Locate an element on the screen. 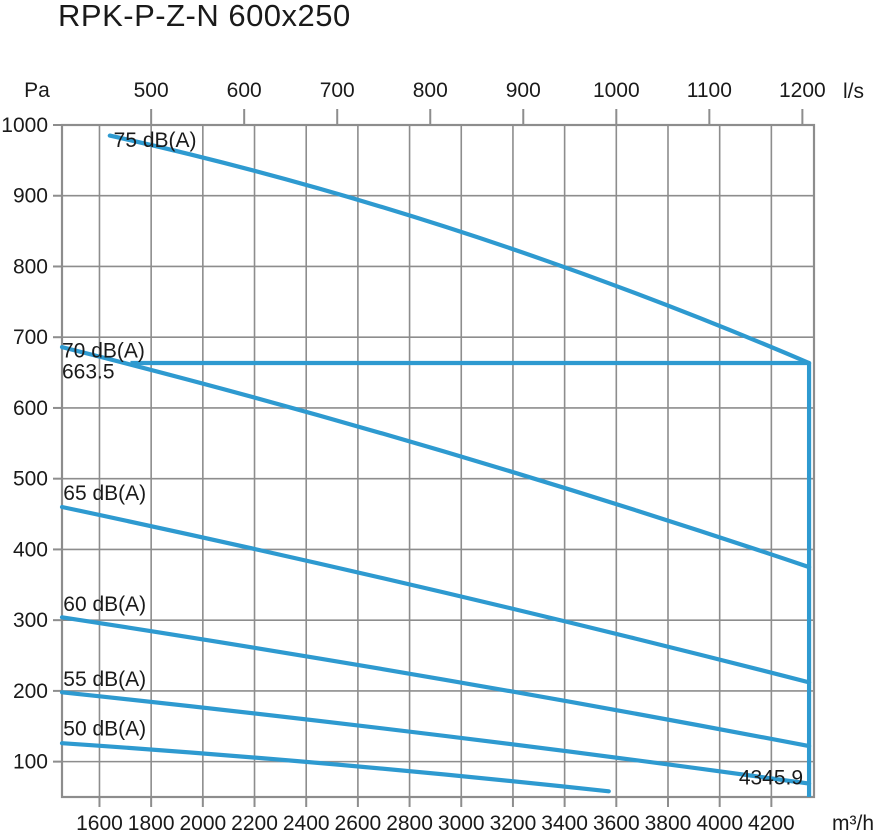  top-axis-tick-label: 500 is located at coordinates (151, 90).